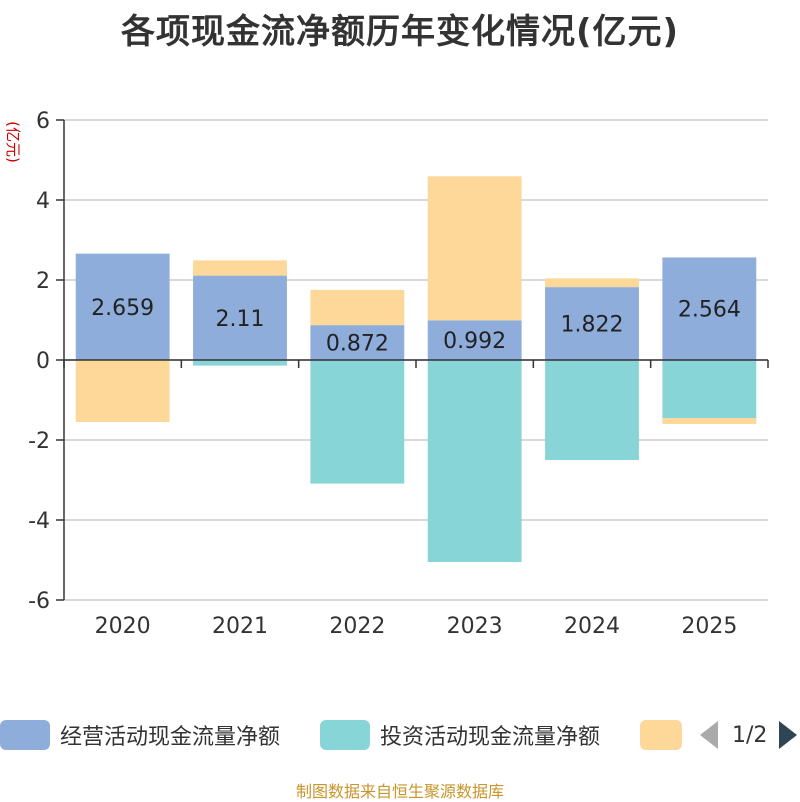 The image size is (800, 802). Describe the element at coordinates (400, 32) in the screenshot. I see `chart-title: 各项现金流净额历年变化情况(亿元)` at that location.